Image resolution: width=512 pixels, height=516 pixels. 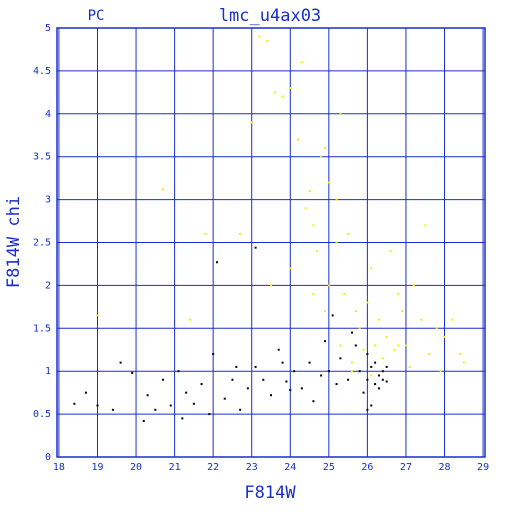 What do you see at coordinates (406, 467) in the screenshot?
I see `x-tick-label: 27` at bounding box center [406, 467].